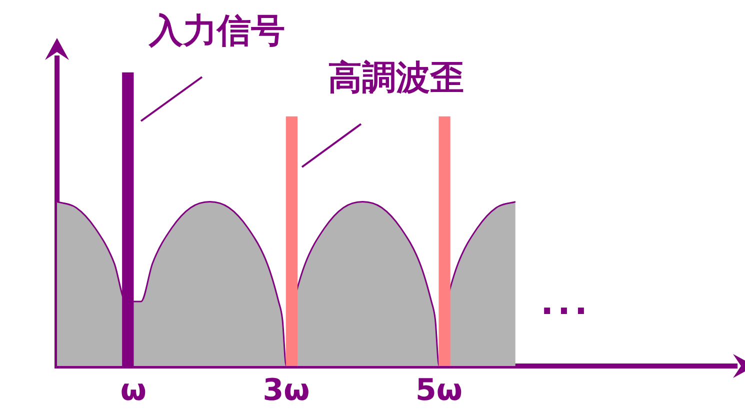 Image resolution: width=745 pixels, height=418 pixels. Describe the element at coordinates (396, 78) in the screenshot. I see `annotation: 高調波歪` at that location.